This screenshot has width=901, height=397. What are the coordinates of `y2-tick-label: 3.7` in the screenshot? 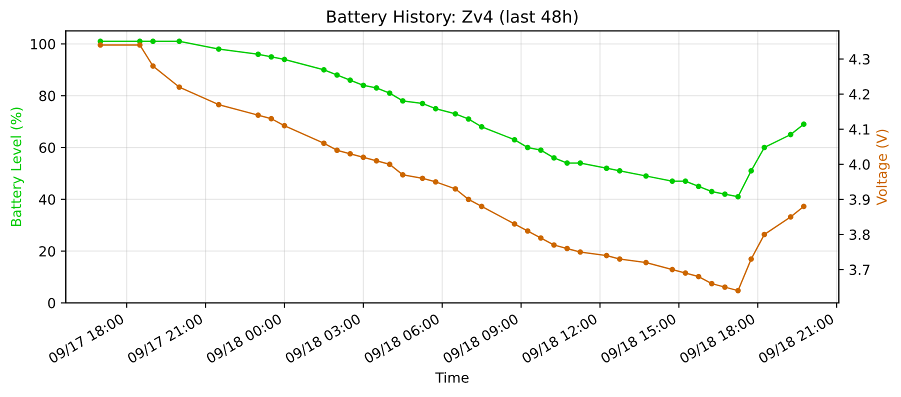 It's located at (860, 270).